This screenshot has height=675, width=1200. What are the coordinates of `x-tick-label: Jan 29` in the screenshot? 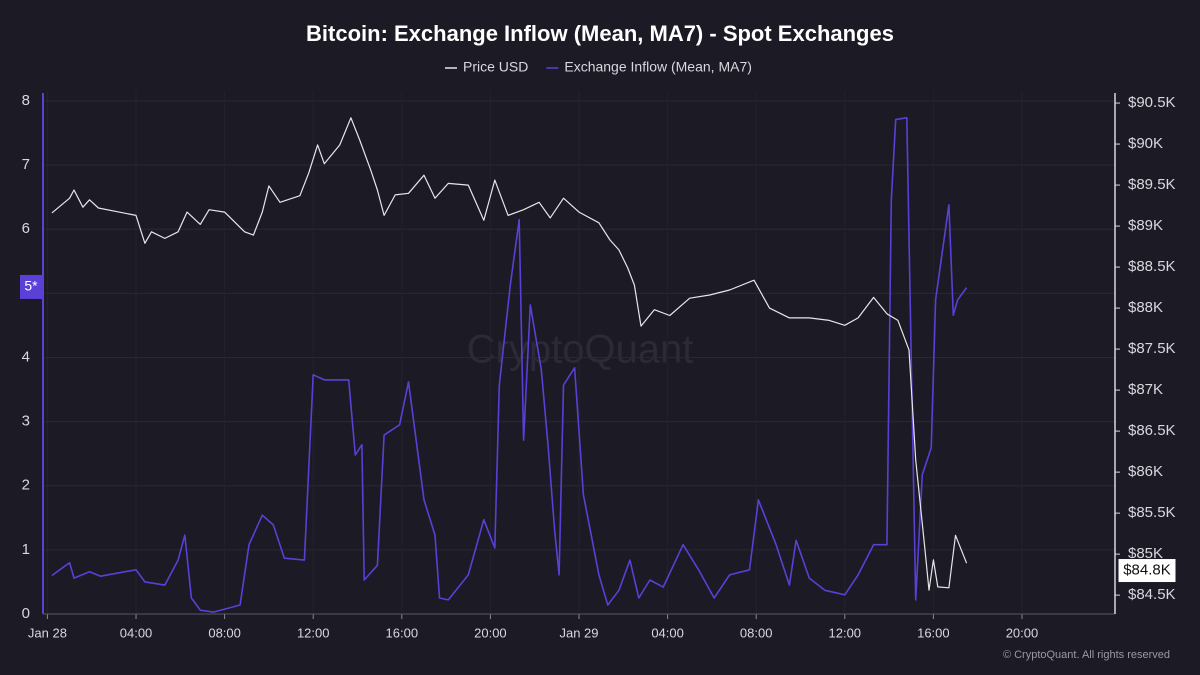 It's located at (578, 632).